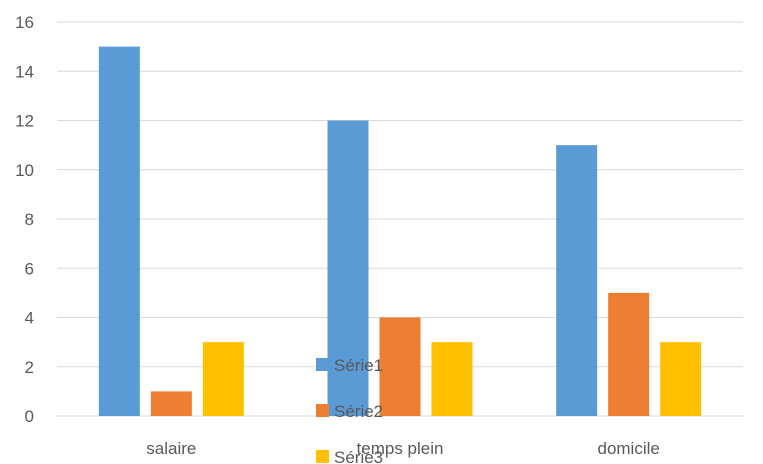 Image resolution: width=763 pixels, height=464 pixels. Describe the element at coordinates (452, 379) in the screenshot. I see `bar-srie3-temps-plein` at that location.